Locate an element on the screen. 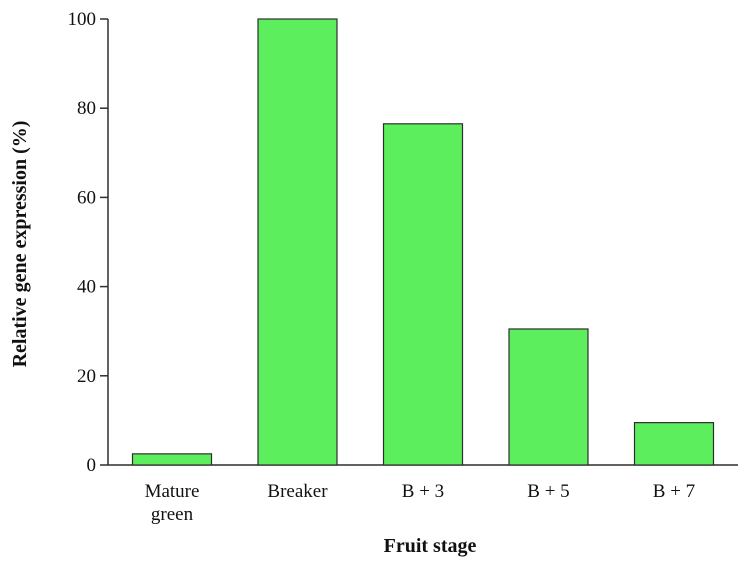 Image resolution: width=739 pixels, height=563 pixels. x-axis-title: Fruit stage is located at coordinates (430, 546).